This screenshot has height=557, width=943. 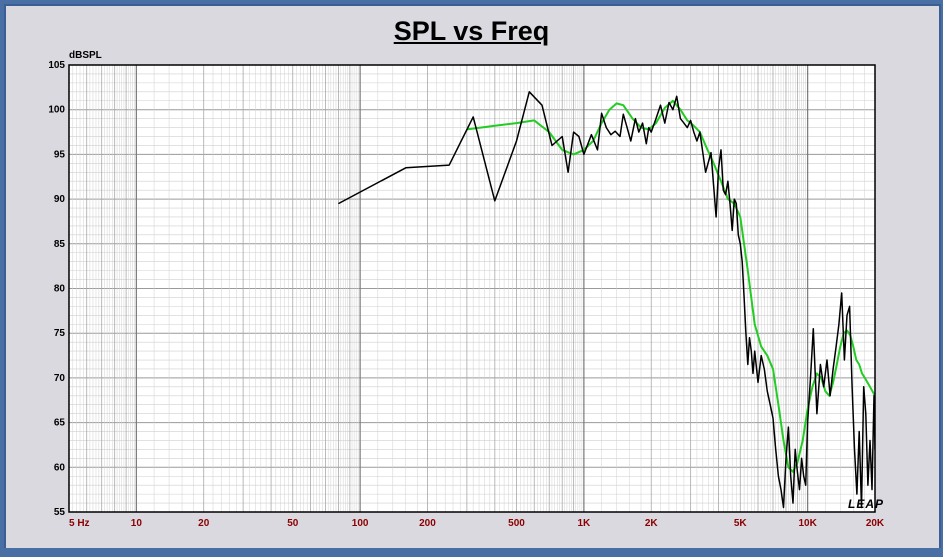 I want to click on y-tick-label: 60, so click(x=60, y=467).